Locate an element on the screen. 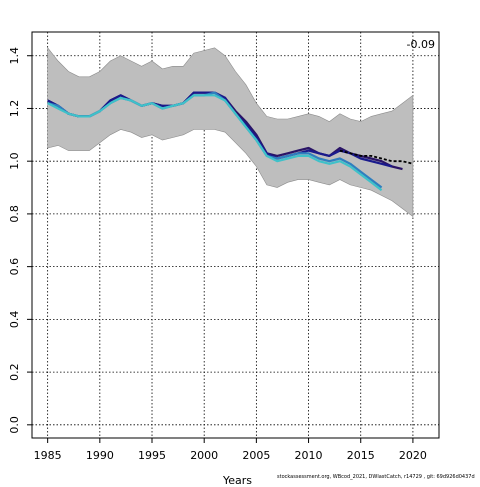 Image resolution: width=480 pixels, height=487 pixels. y-tick-label: 0.2 is located at coordinates (14, 372).